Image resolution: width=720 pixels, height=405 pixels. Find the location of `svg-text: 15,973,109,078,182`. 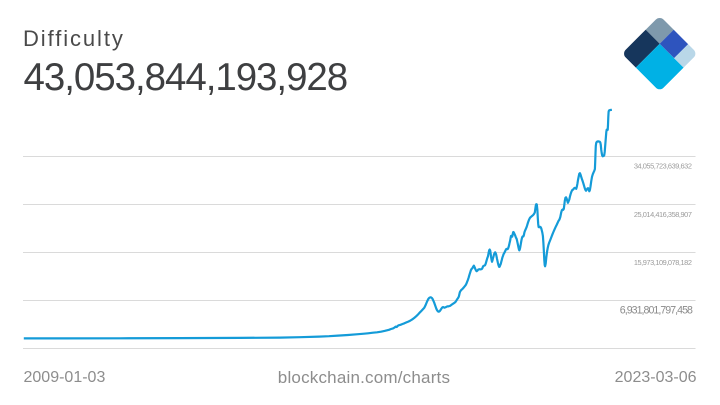

svg-text: 15,973,109,078,182 is located at coordinates (663, 262).